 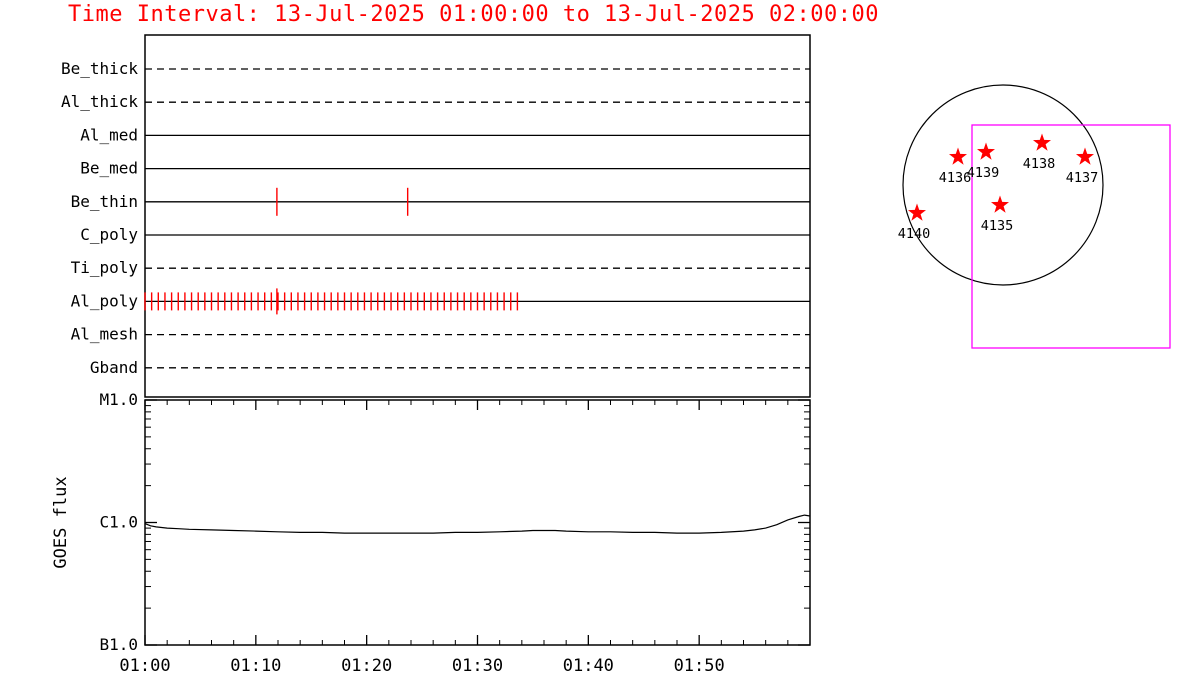 I want to click on x-tick-label-01:50: 01:50, so click(x=699, y=666).